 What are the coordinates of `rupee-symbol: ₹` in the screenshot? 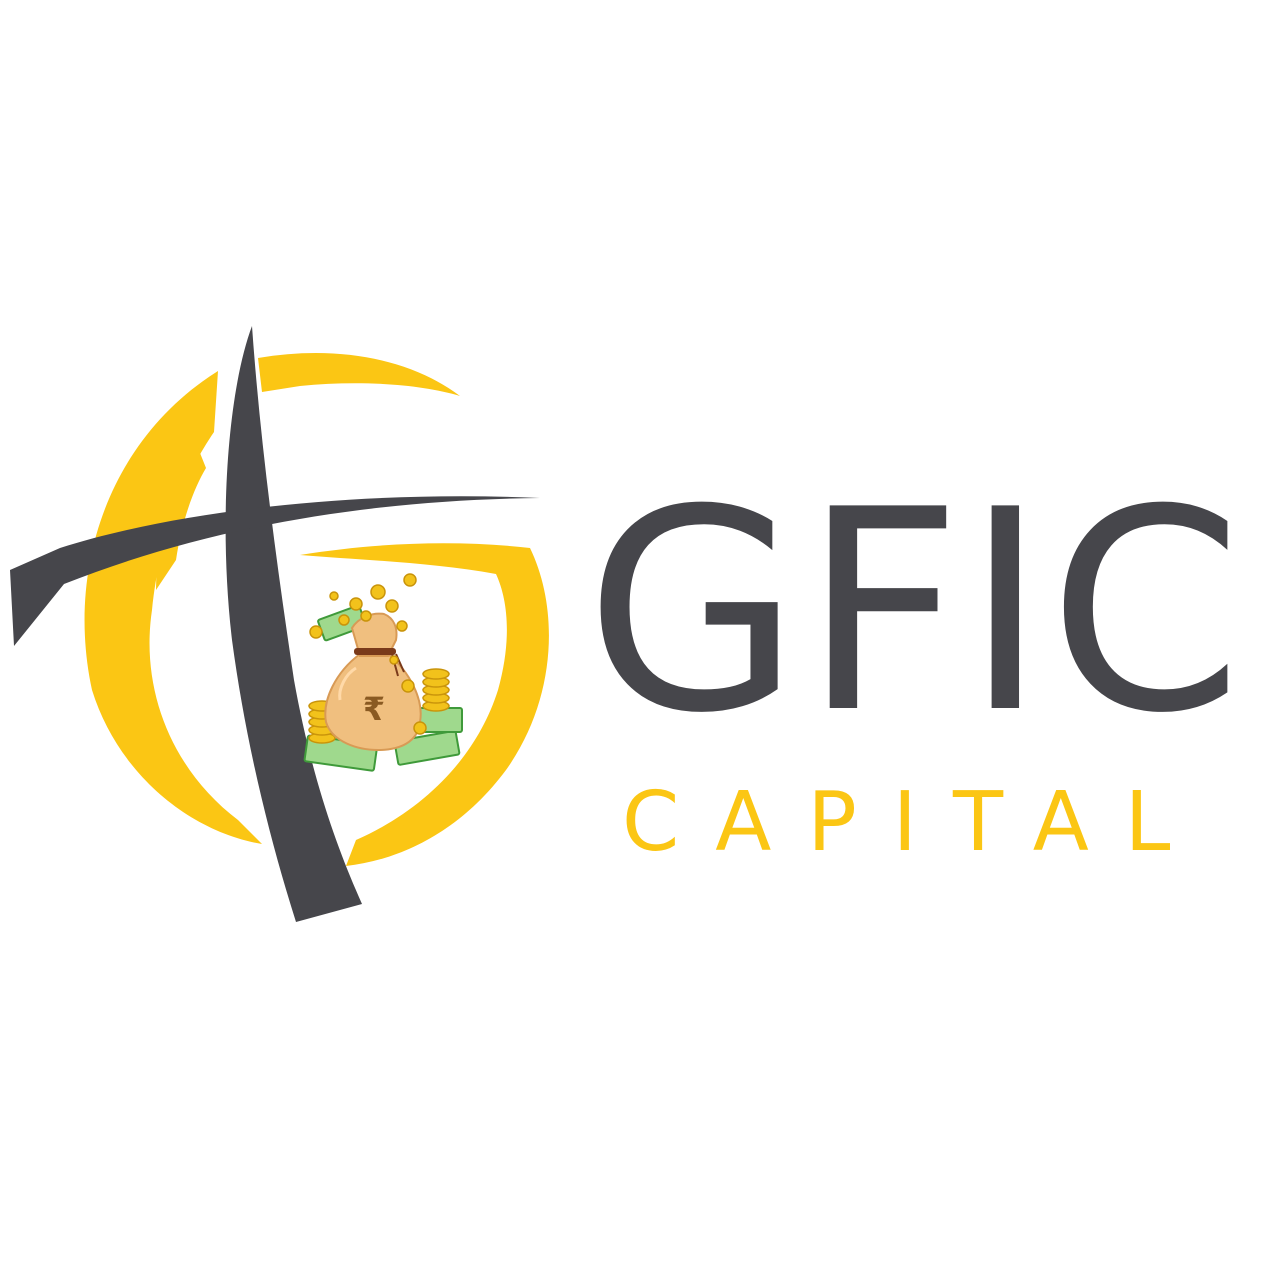 It's located at (374, 709).